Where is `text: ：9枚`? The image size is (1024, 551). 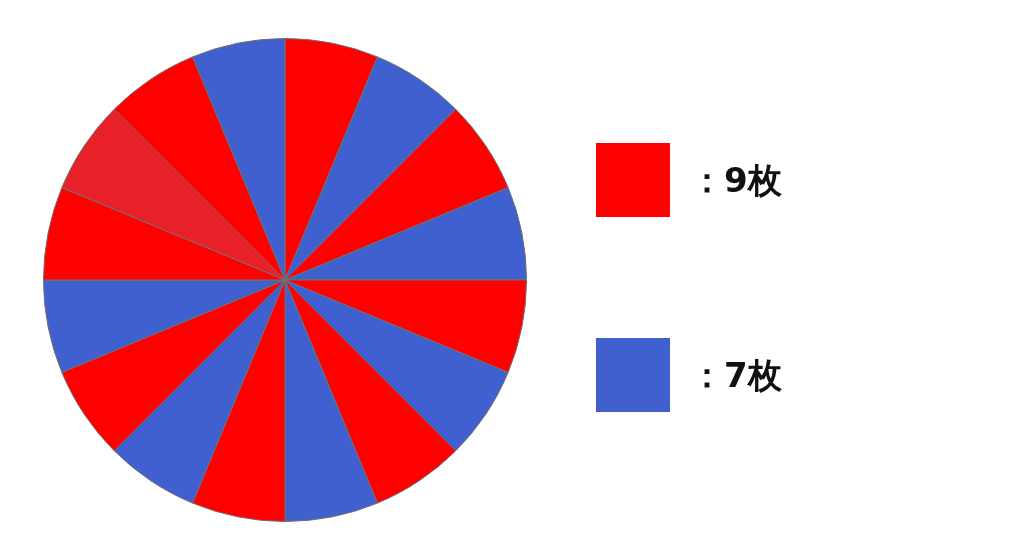 text: ：9枚 is located at coordinates (736, 180).